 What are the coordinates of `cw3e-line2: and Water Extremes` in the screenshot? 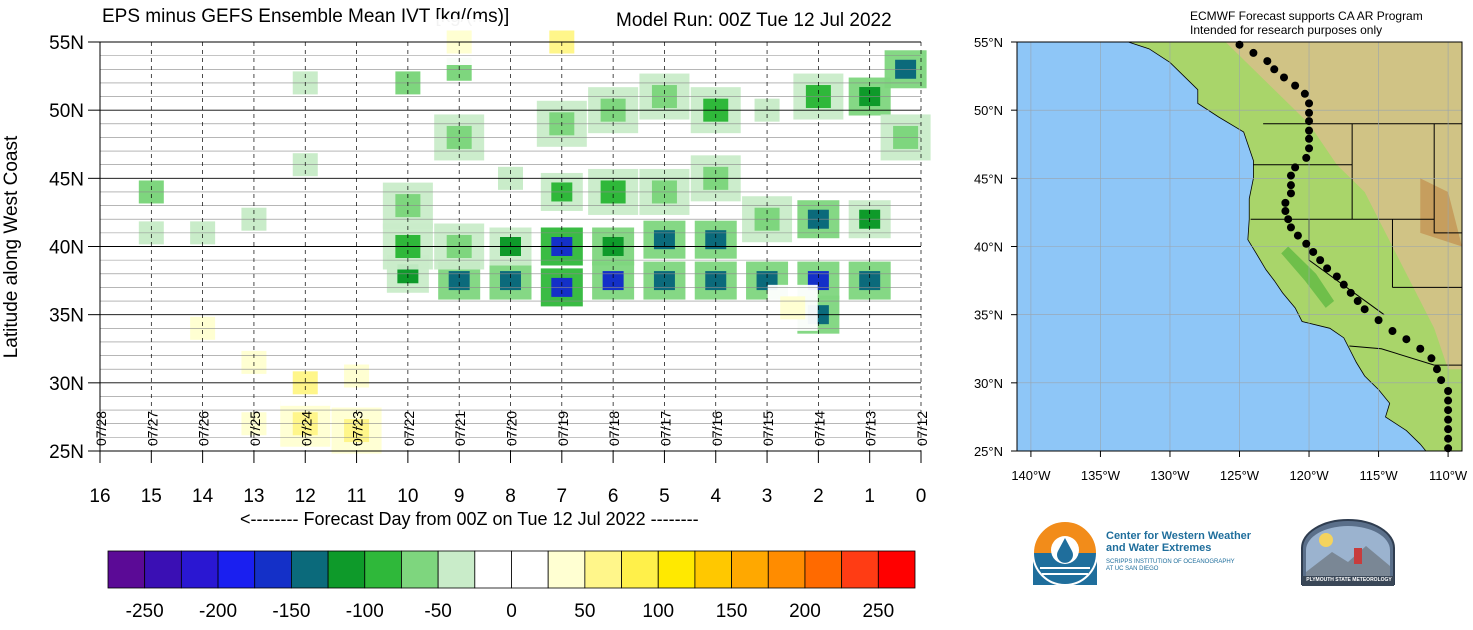 It's located at (1159, 548).